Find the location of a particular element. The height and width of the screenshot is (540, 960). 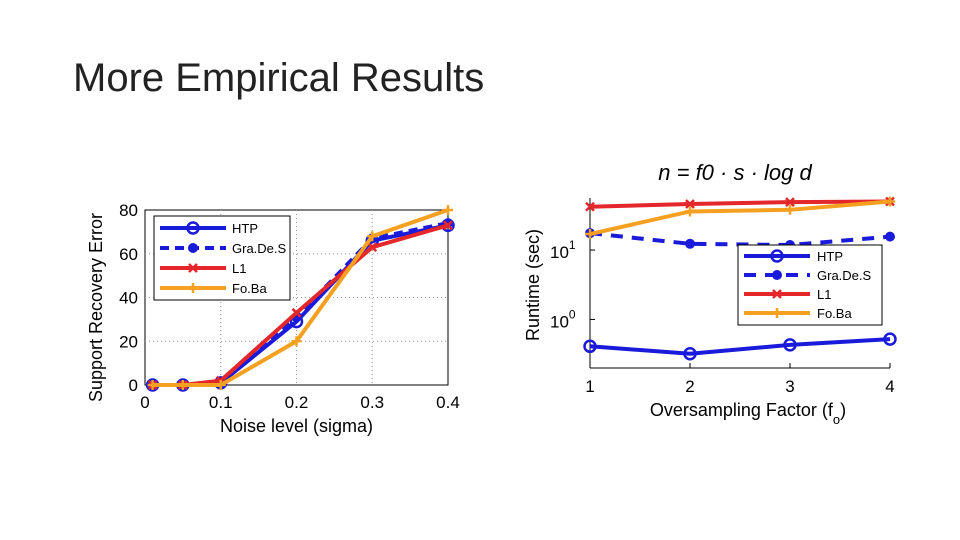

y-axis-label: Runtime (sec) is located at coordinates (533, 285).